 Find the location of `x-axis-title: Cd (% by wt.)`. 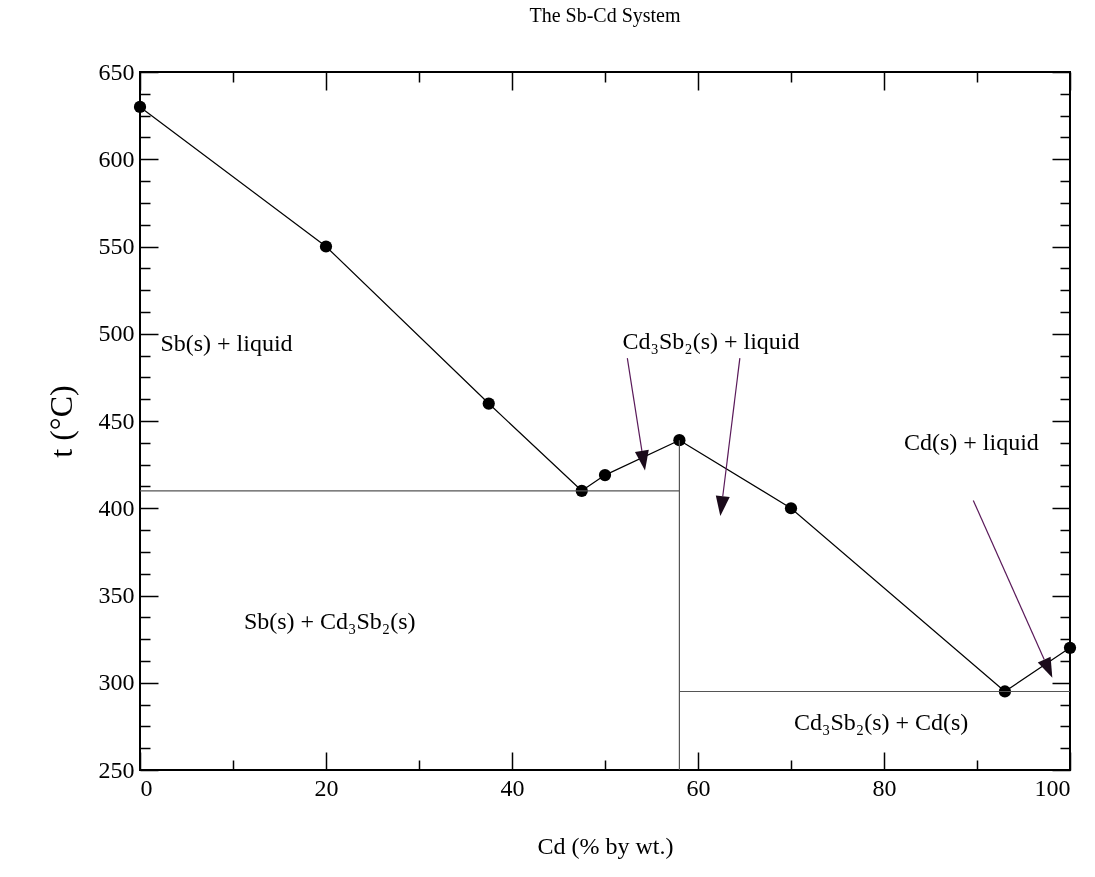

x-axis-title: Cd (% by wt.) is located at coordinates (605, 845).